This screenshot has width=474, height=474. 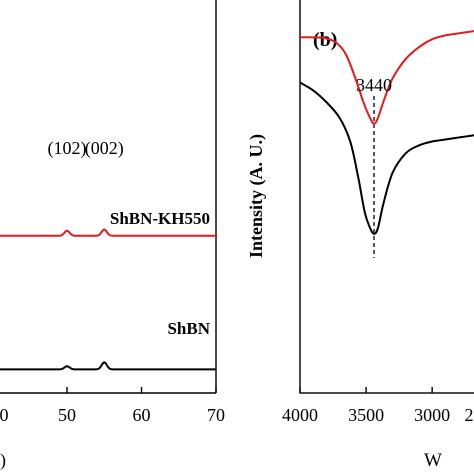 What do you see at coordinates (160, 218) in the screenshot?
I see `series-label-shbn-kh550: ShBN-KH550` at bounding box center [160, 218].